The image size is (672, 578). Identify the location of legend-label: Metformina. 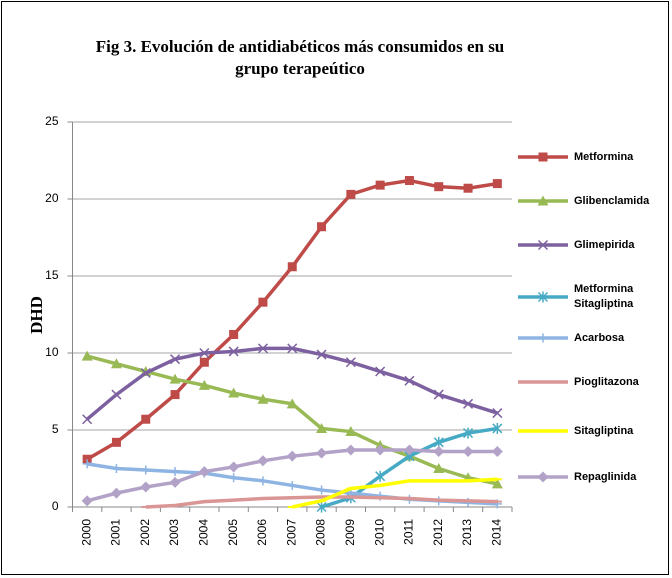
(604, 156).